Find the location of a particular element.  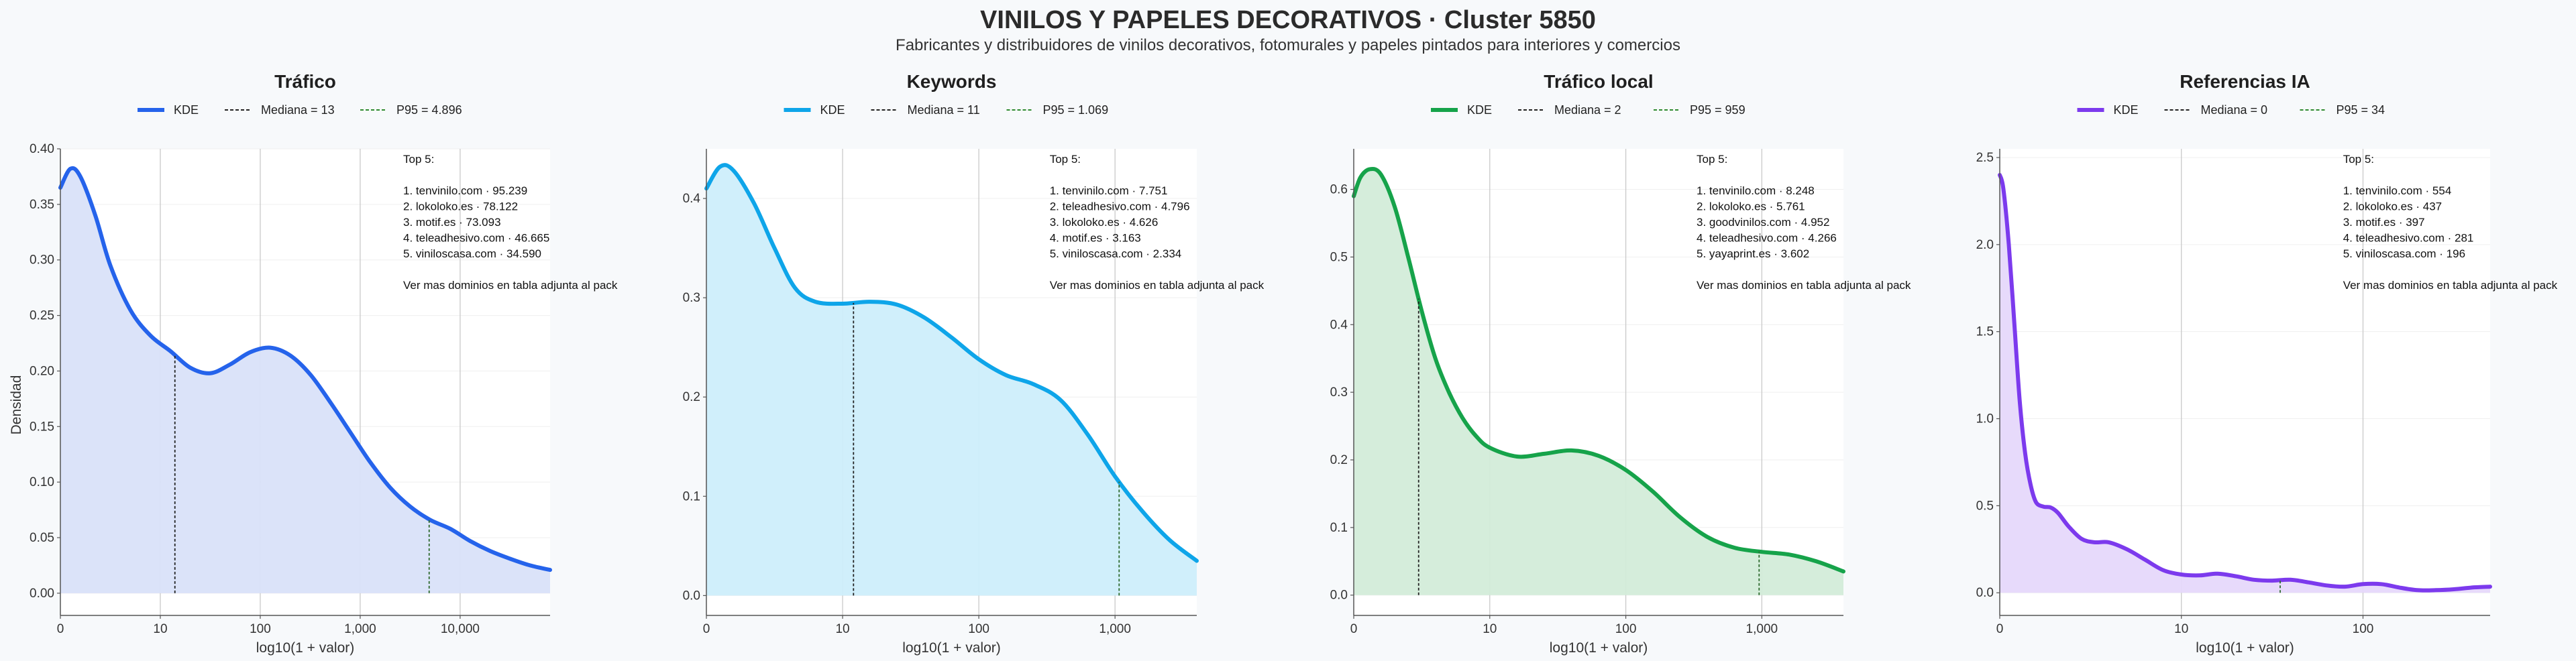

top5-line: 3. goodvinilos.com · 4.952 is located at coordinates (1763, 222).